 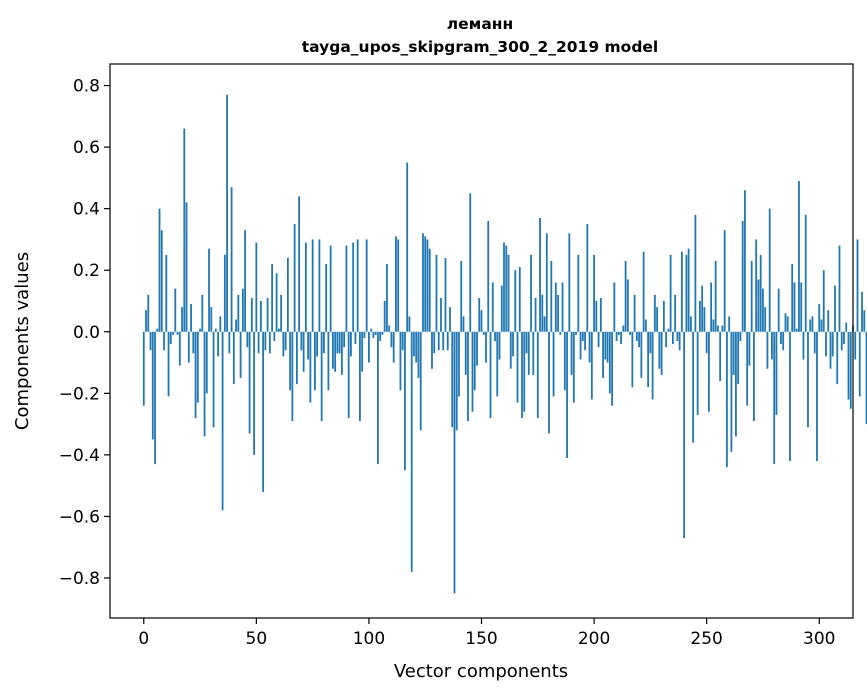 I want to click on chart-subtitle: tayga_upos_skipgram_300_2_2019 model, so click(x=480, y=47).